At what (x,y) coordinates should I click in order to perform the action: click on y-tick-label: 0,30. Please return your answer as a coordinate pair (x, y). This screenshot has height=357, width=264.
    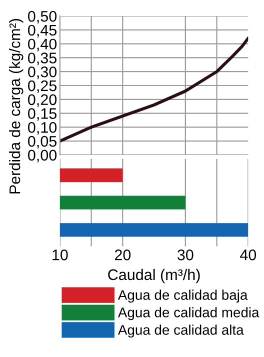
    Looking at the image, I should click on (42, 73).